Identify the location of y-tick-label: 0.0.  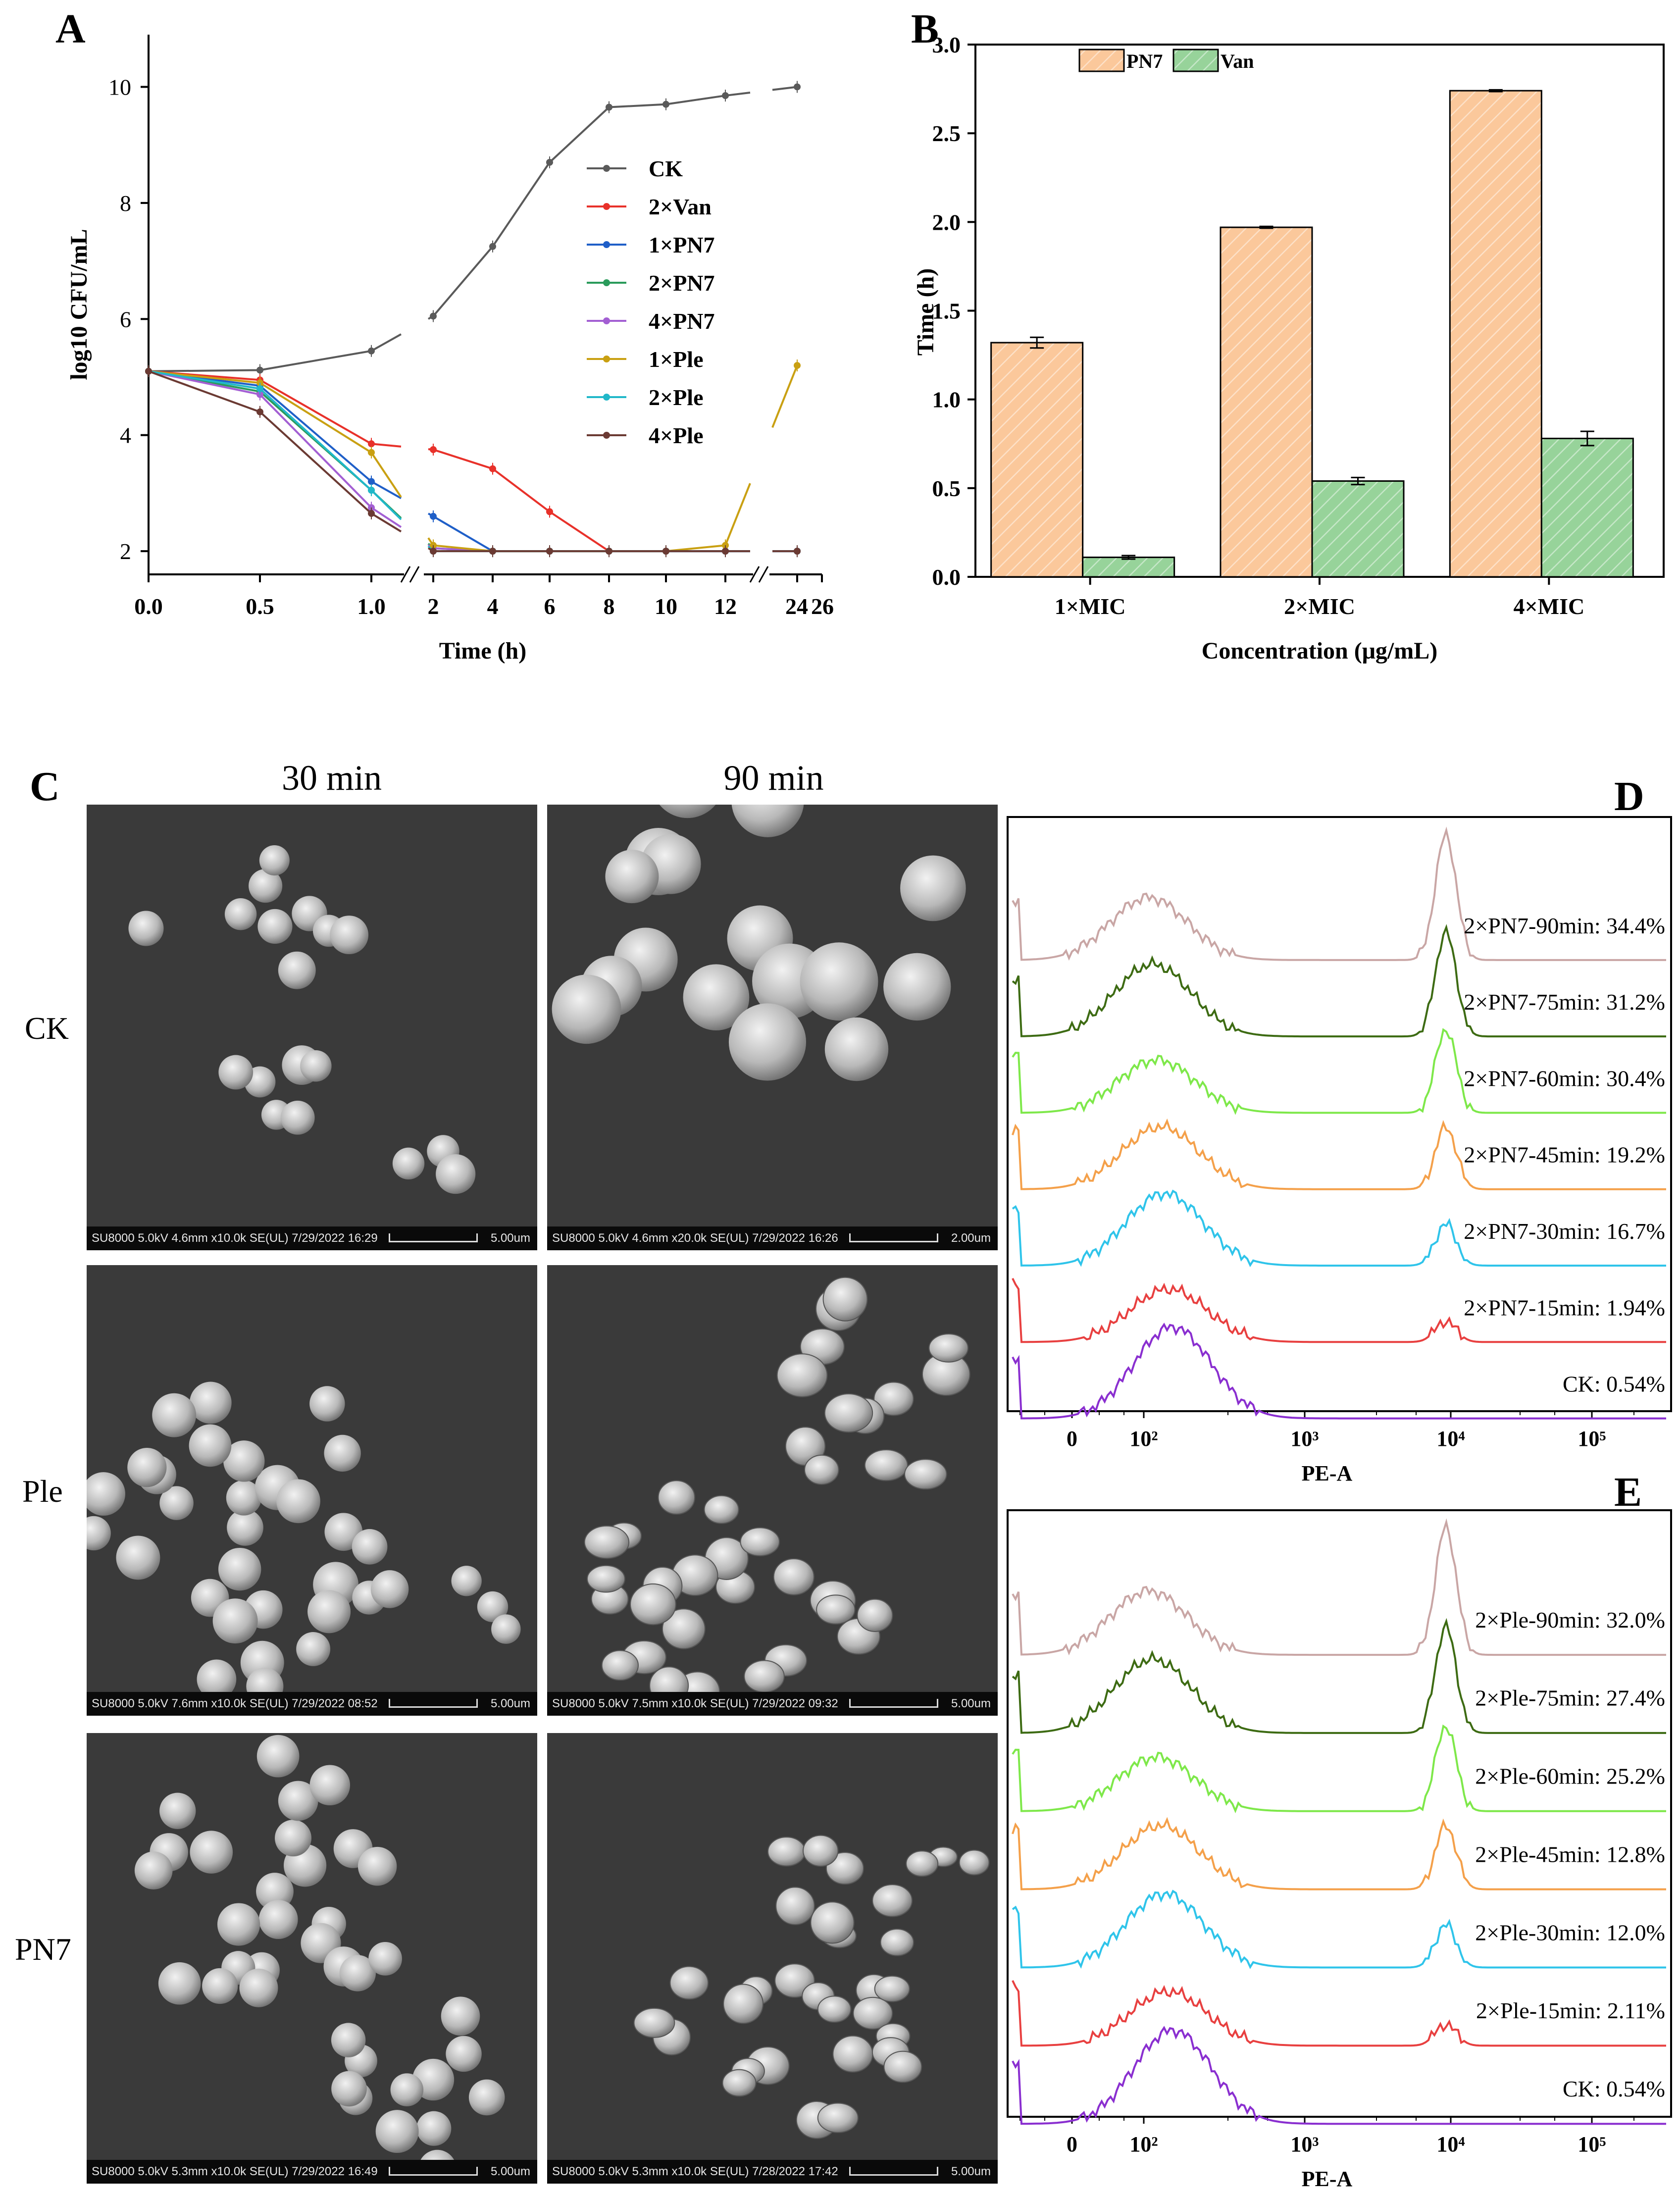
(947, 577).